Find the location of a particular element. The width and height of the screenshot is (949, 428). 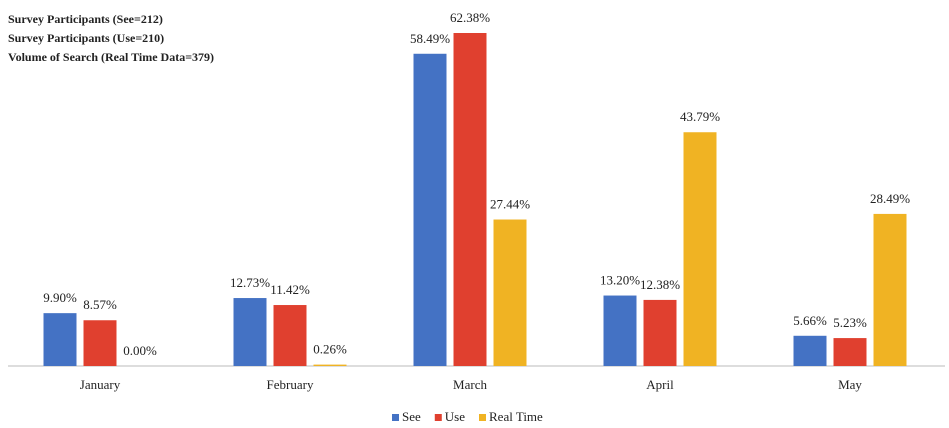

x-tick-label: May is located at coordinates (850, 384).